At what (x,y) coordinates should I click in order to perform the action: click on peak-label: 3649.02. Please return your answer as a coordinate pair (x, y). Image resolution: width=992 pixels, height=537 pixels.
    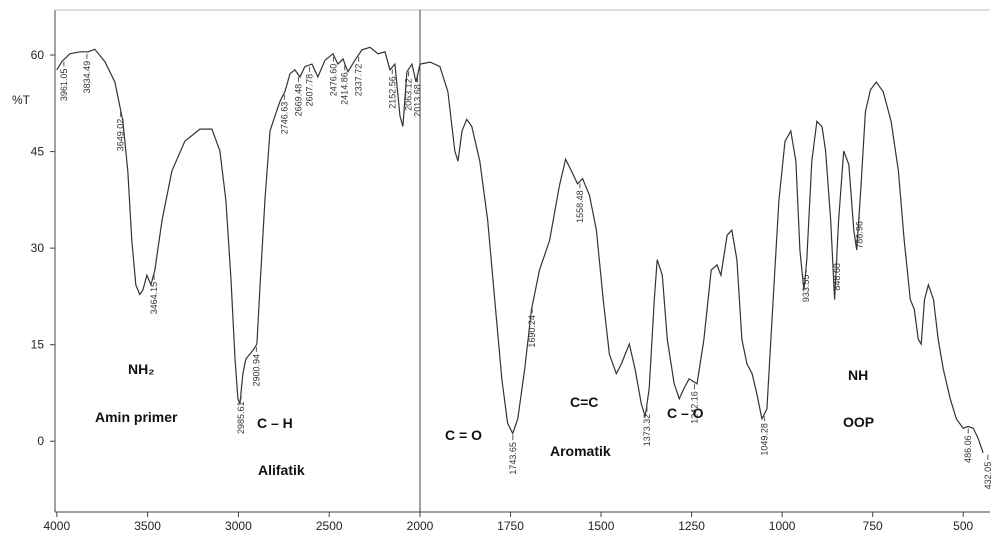
    Looking at the image, I should click on (121, 135).